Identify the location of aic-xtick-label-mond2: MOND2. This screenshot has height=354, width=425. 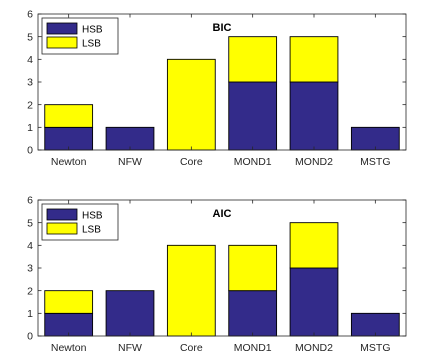
(314, 348).